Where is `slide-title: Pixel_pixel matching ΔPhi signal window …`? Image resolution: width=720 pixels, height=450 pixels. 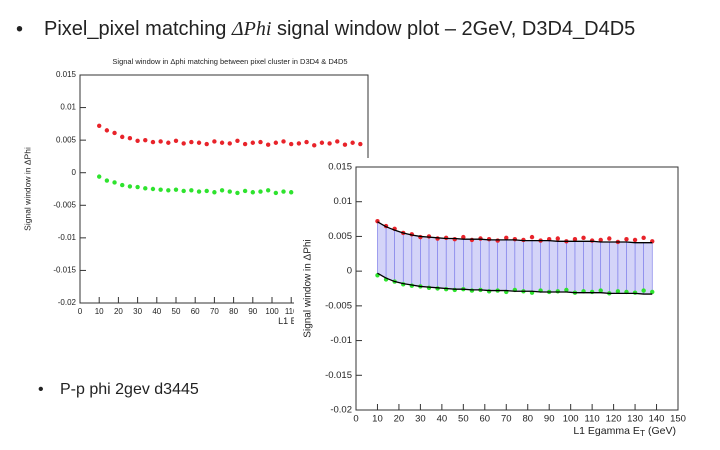
slide-title: Pixel_pixel matching ΔPhi signal window … is located at coordinates (339, 29).